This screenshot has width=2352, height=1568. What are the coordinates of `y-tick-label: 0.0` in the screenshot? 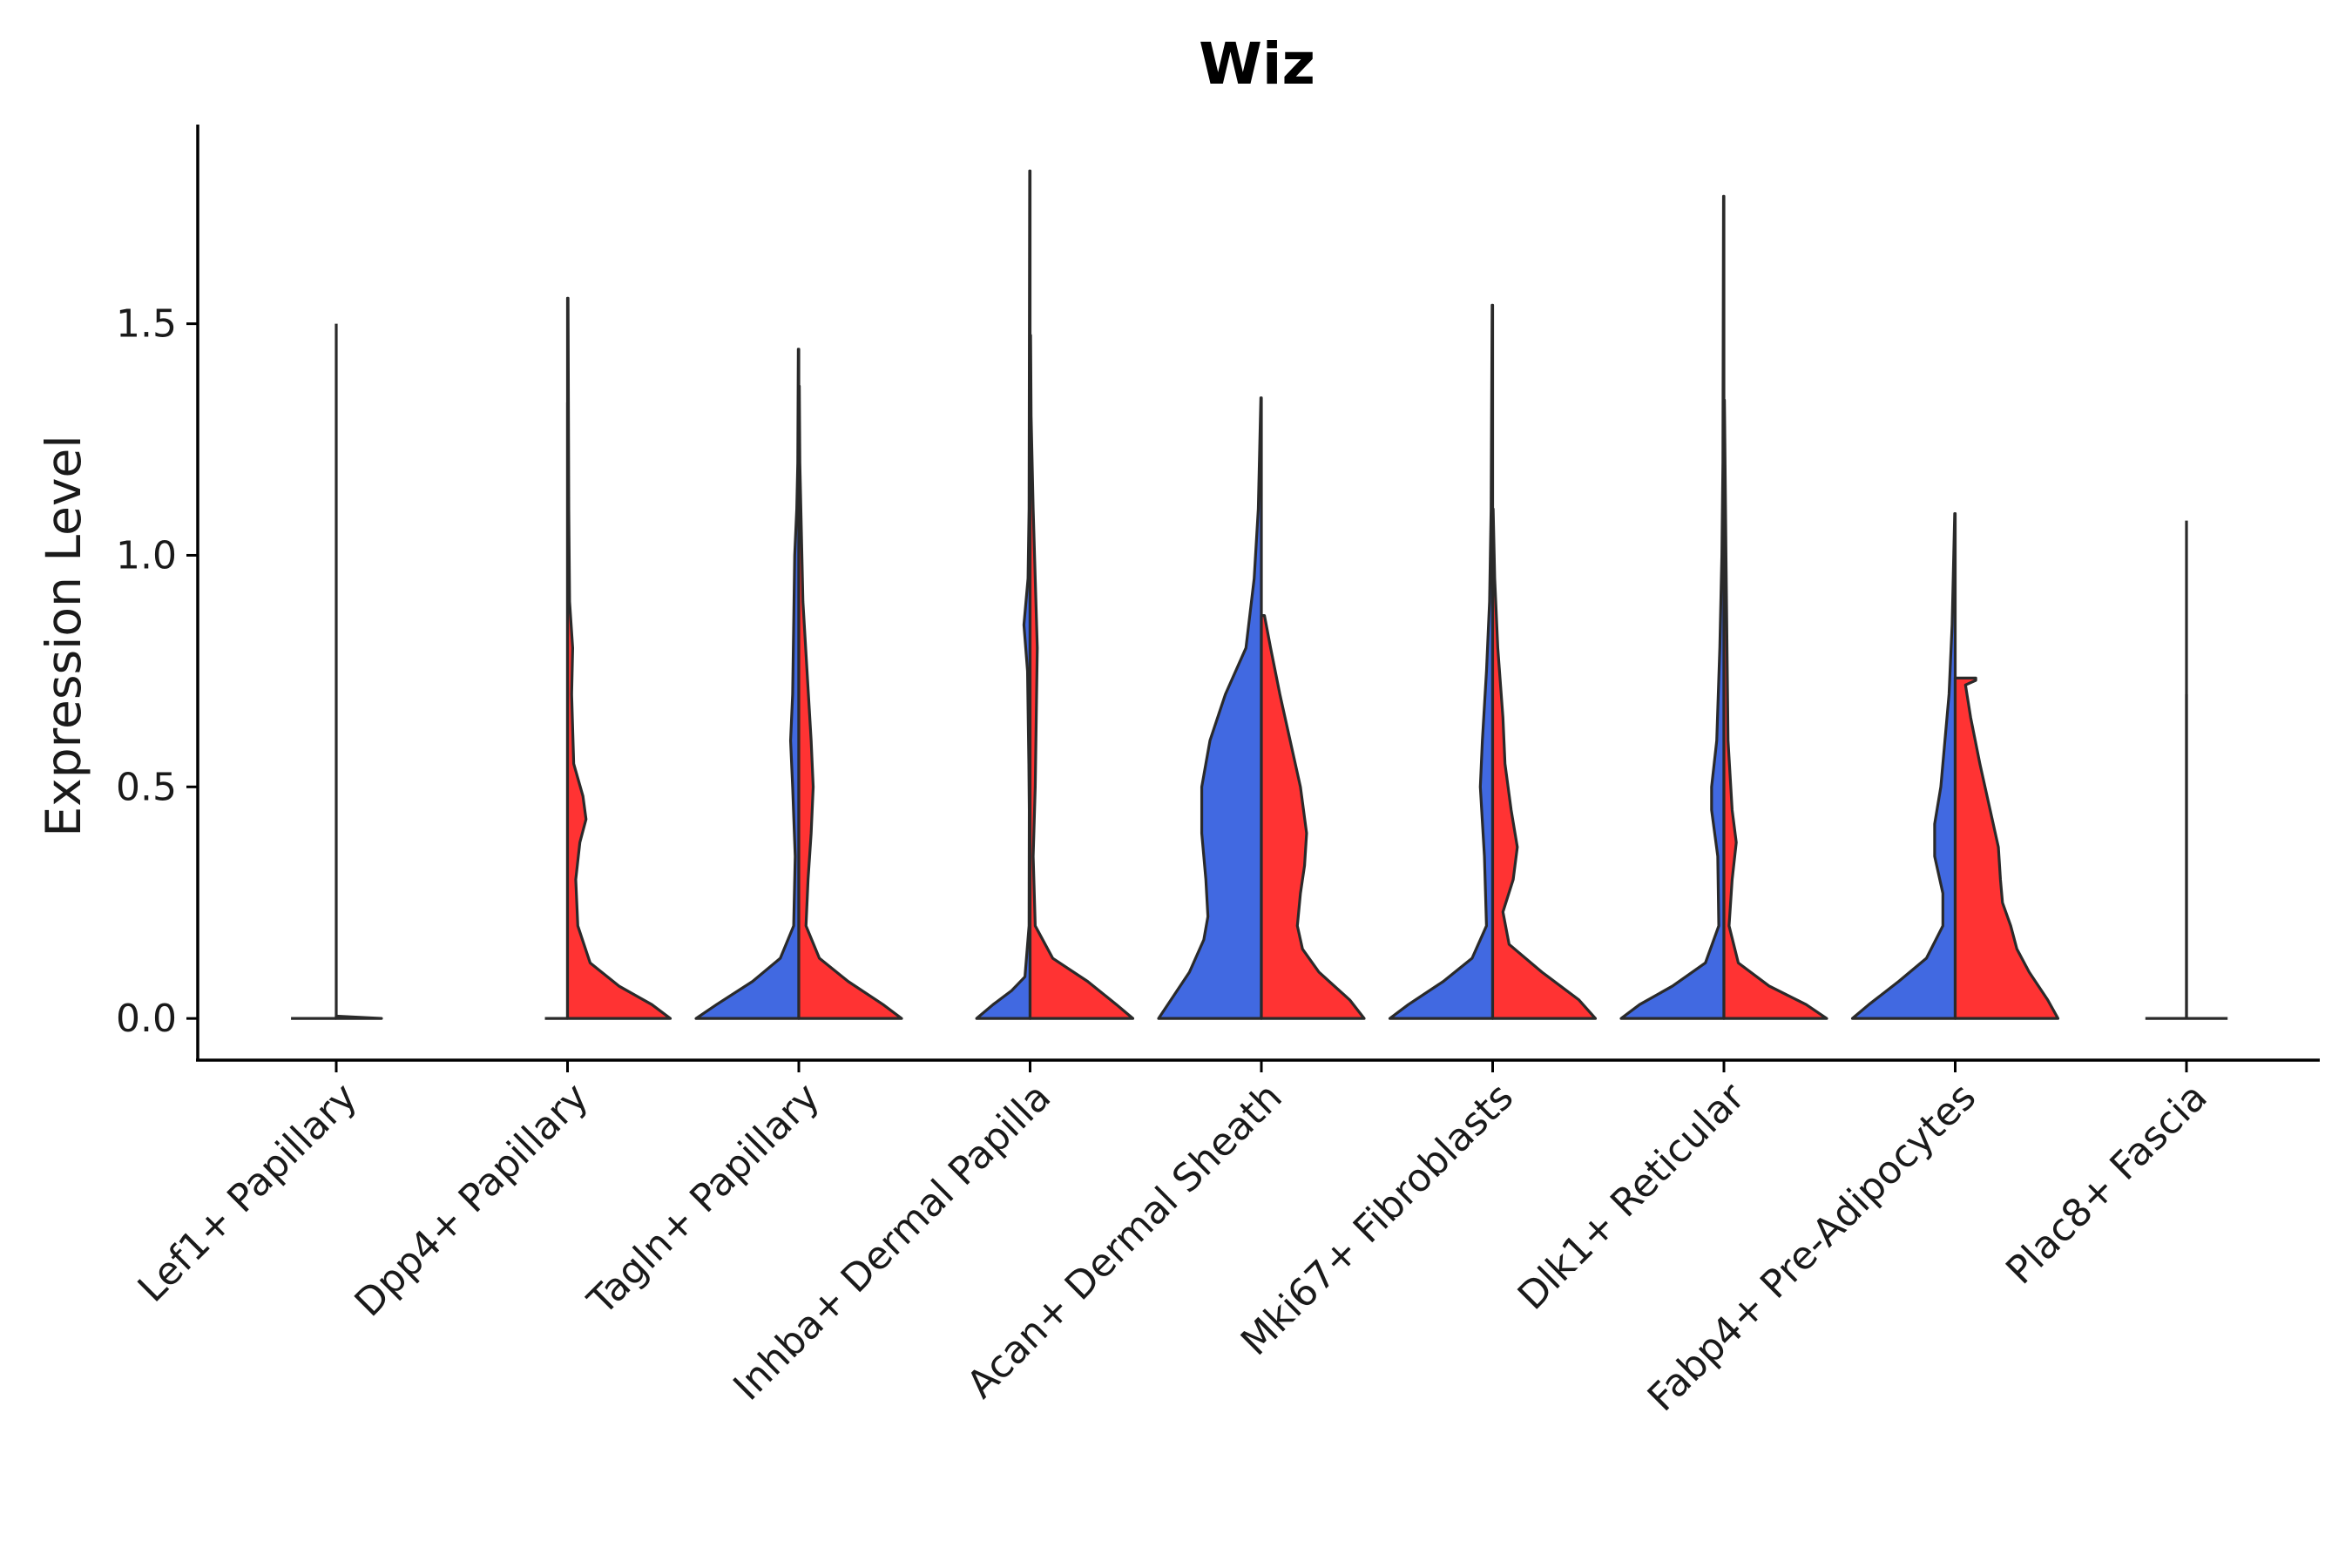 It's located at (146, 1019).